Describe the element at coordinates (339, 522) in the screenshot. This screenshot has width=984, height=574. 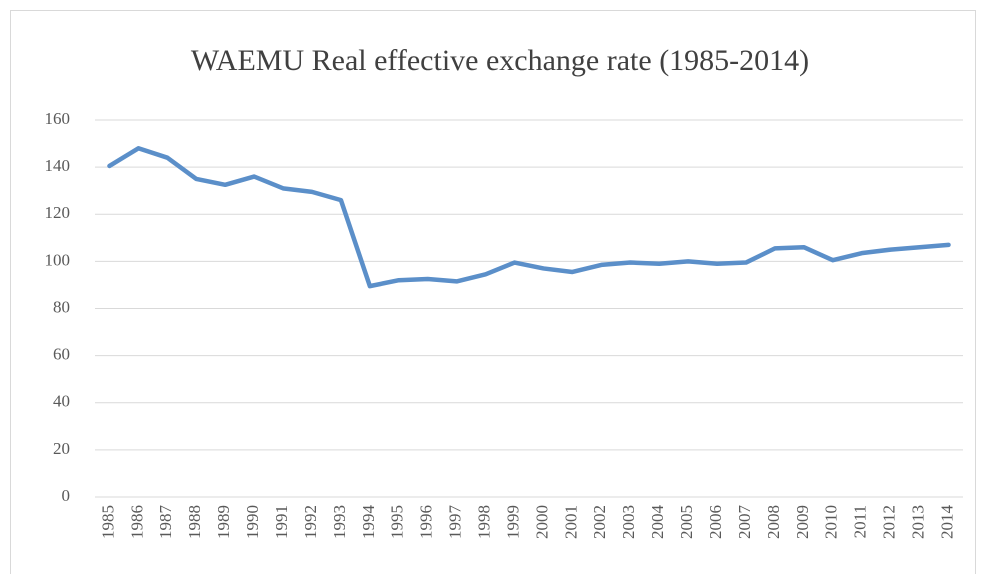
I see `x-tick-label: 1993` at that location.